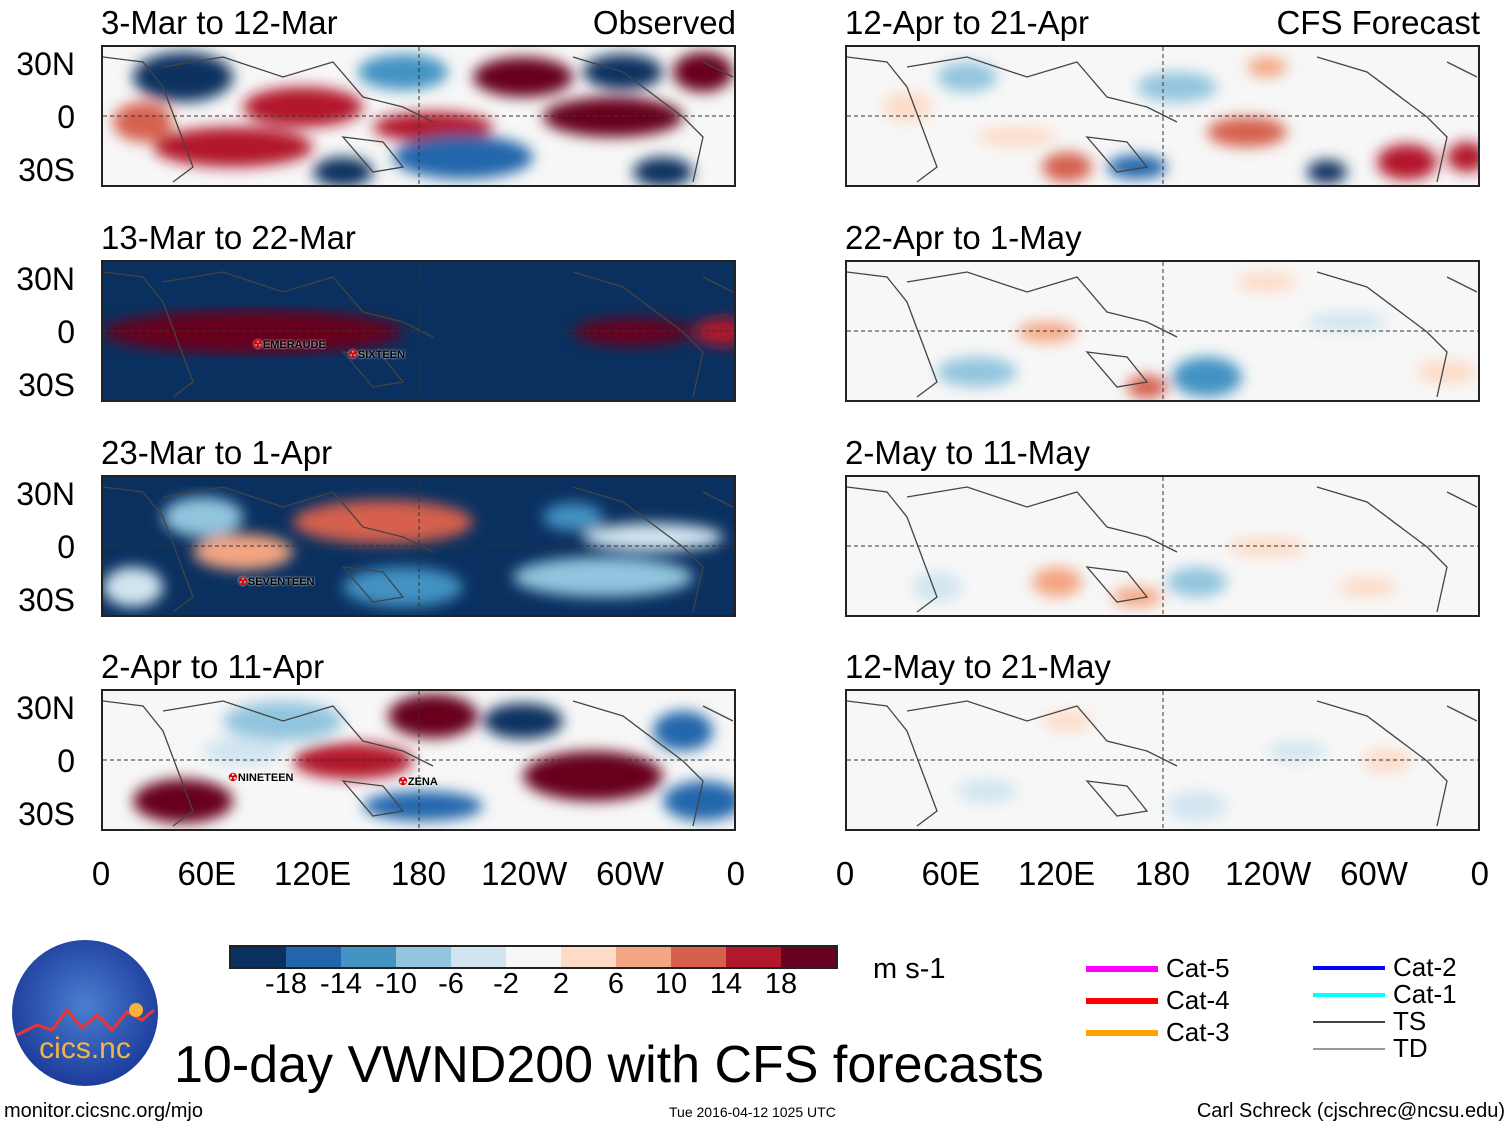 The image size is (1510, 1127). Describe the element at coordinates (217, 452) in the screenshot. I see `panel-title: 23-Mar to 1-Apr` at that location.